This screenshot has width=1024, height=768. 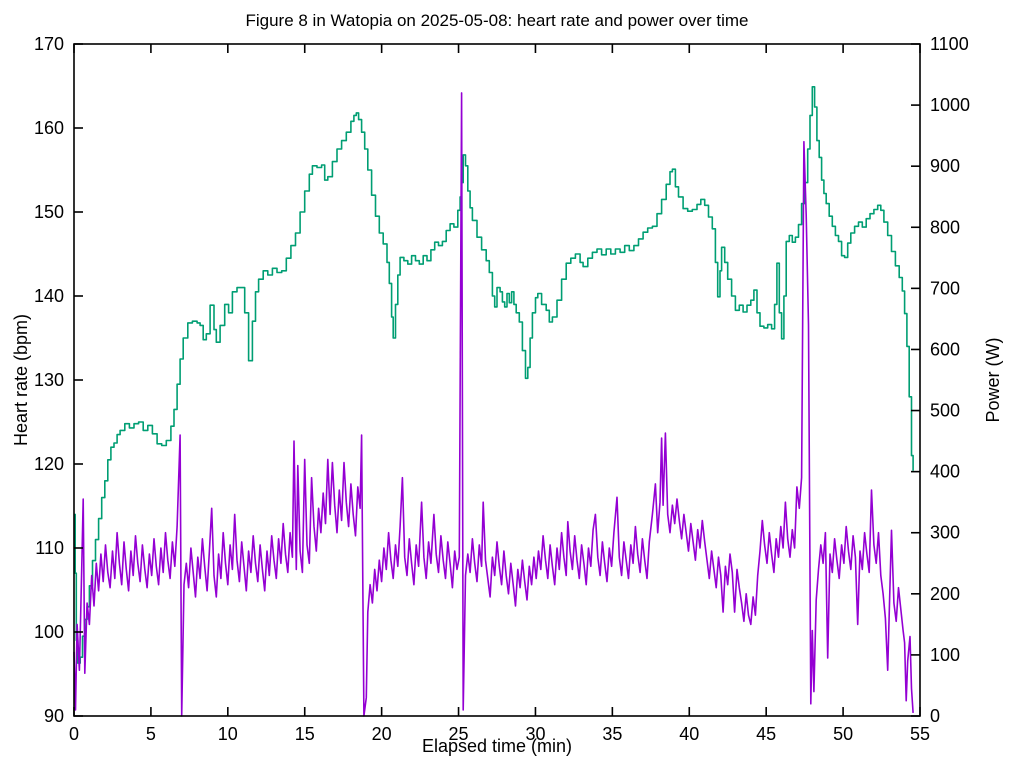 What do you see at coordinates (305, 734) in the screenshot?
I see `x-tick-label: 15` at bounding box center [305, 734].